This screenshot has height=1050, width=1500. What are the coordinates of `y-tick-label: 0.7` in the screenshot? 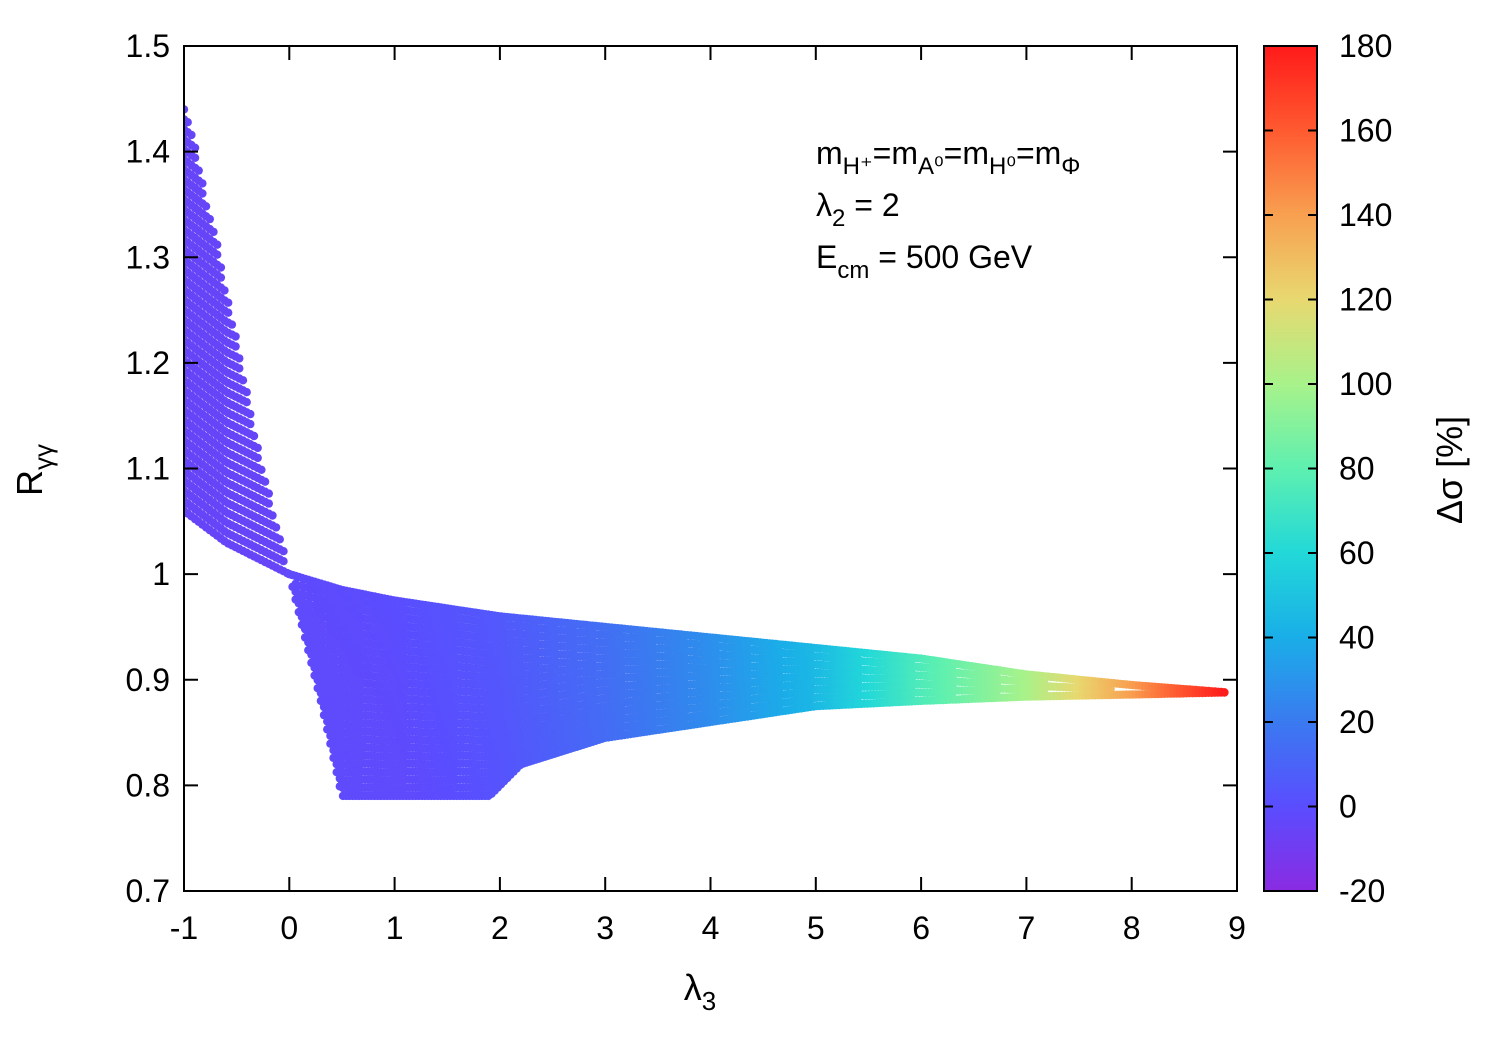 It's located at (148, 891).